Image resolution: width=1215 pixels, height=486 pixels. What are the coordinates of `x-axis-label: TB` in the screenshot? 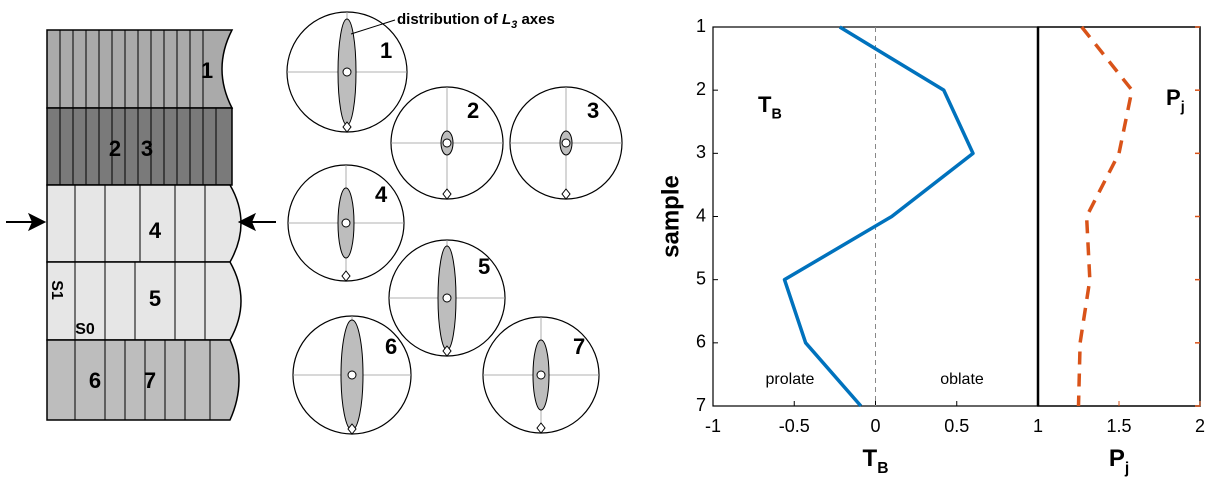 It's located at (876, 461).